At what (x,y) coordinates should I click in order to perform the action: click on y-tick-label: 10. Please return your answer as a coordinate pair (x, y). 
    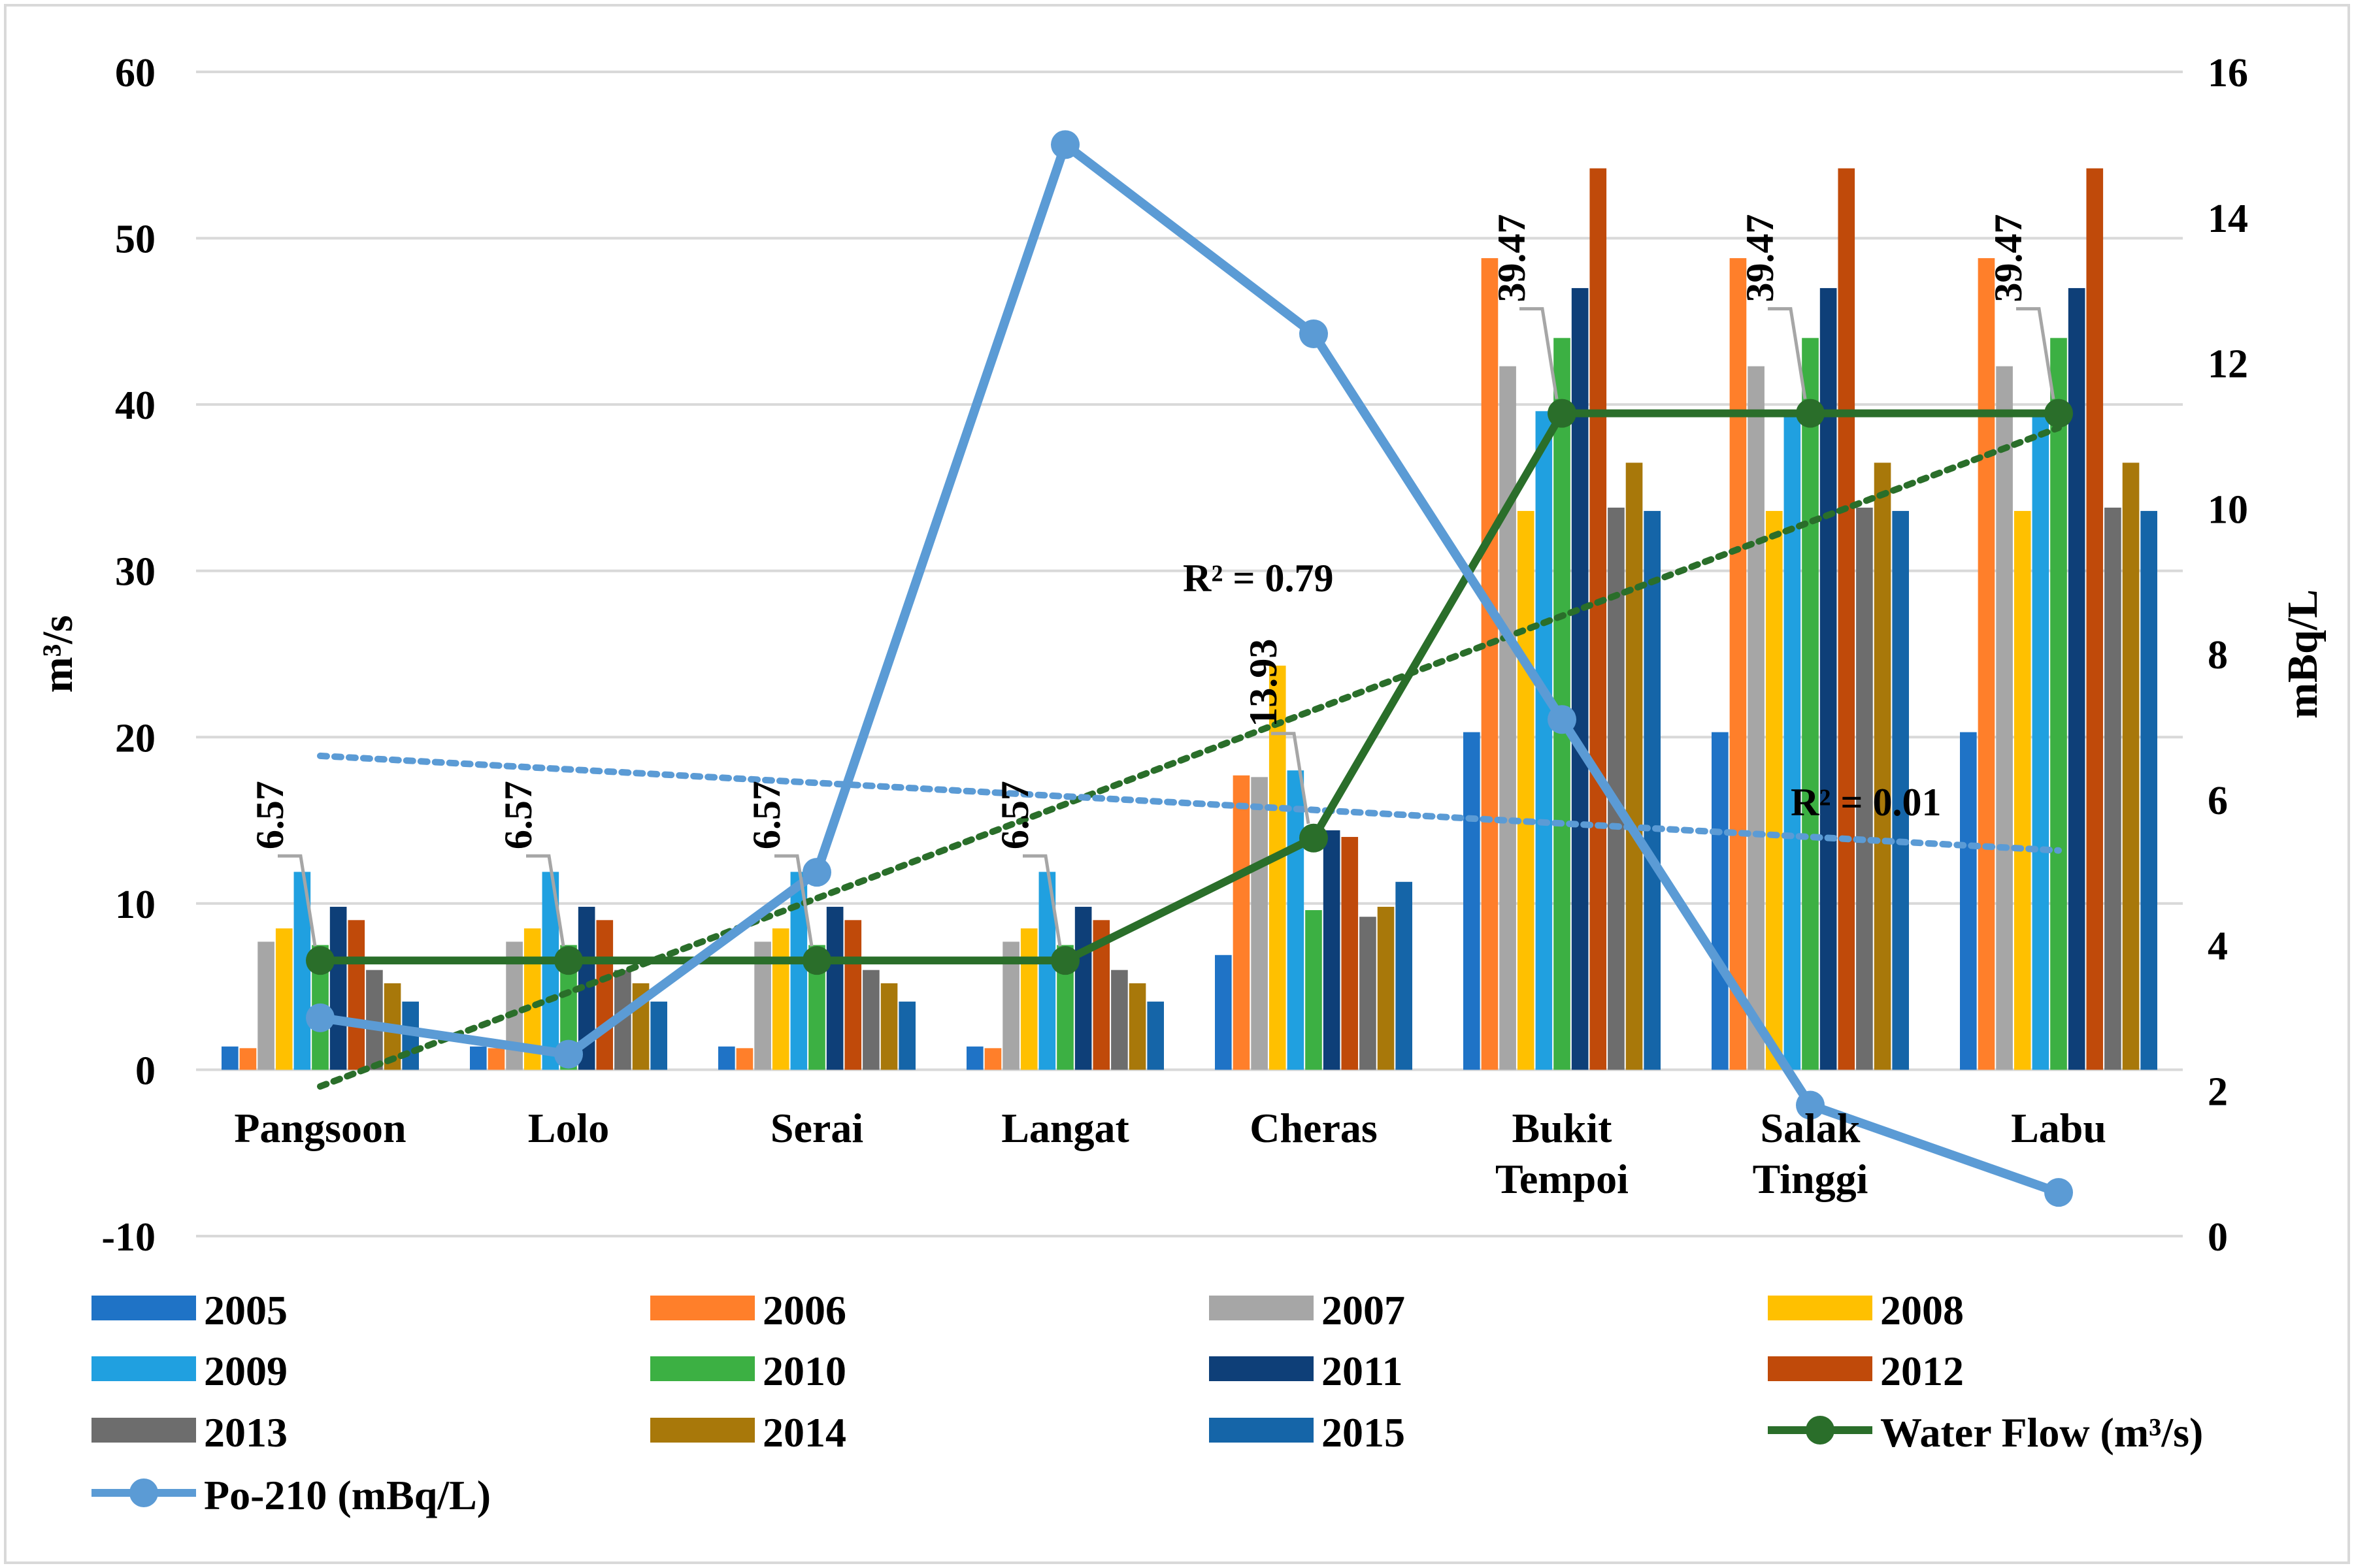
    Looking at the image, I should click on (135, 905).